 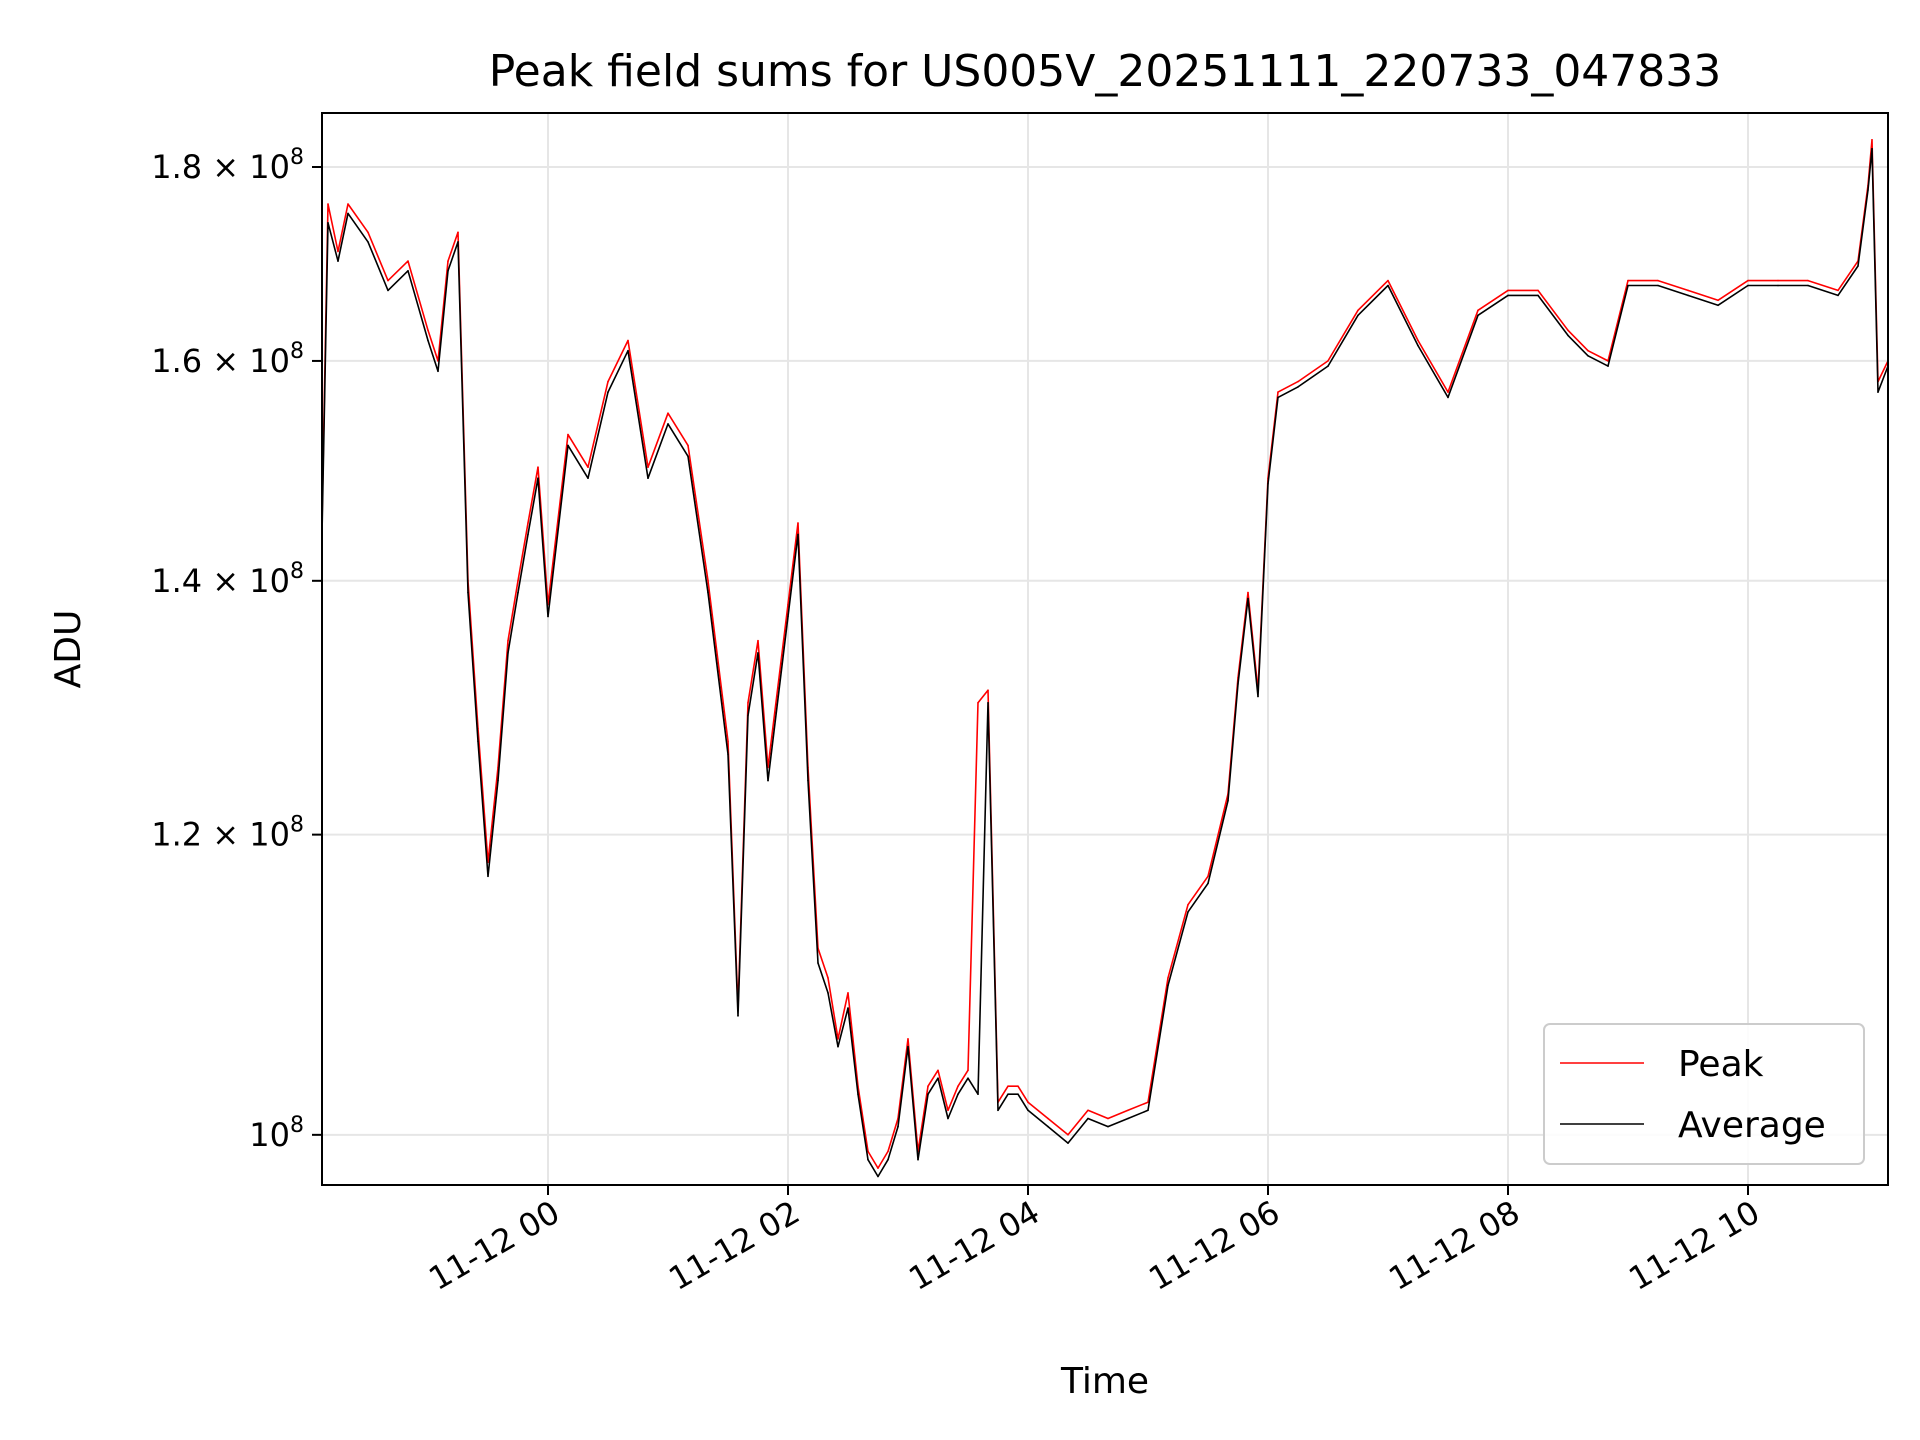 I want to click on y-tick-label: 1.4 × 108, so click(x=227, y=579).